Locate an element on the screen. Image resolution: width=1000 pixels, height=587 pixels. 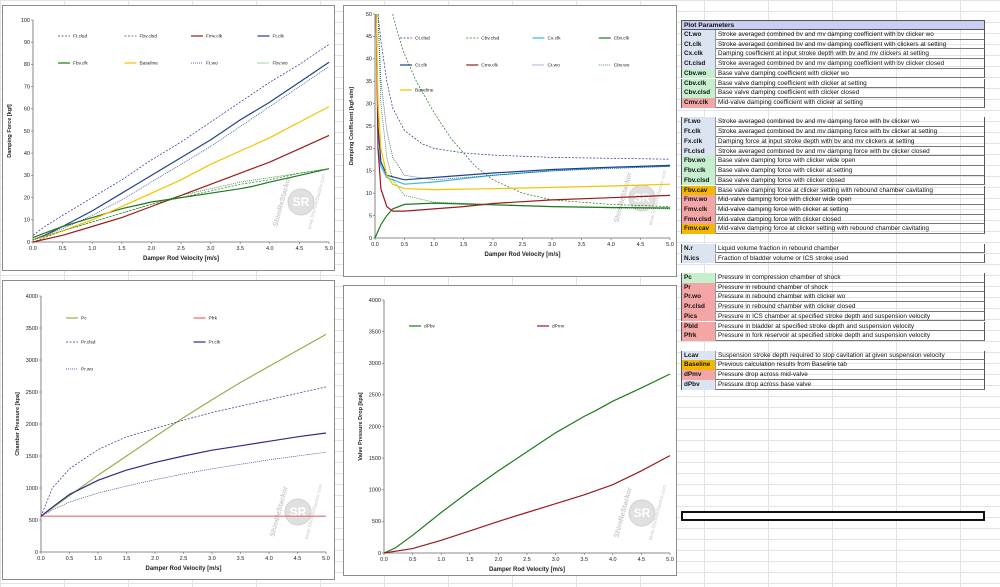
parameter-code: Ct.clsd is located at coordinates (699, 64).